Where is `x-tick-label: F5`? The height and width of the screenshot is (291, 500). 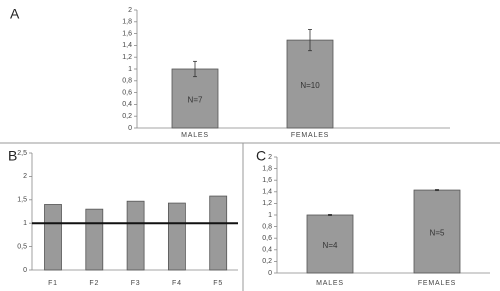 x-tick-label: F5 is located at coordinates (218, 283).